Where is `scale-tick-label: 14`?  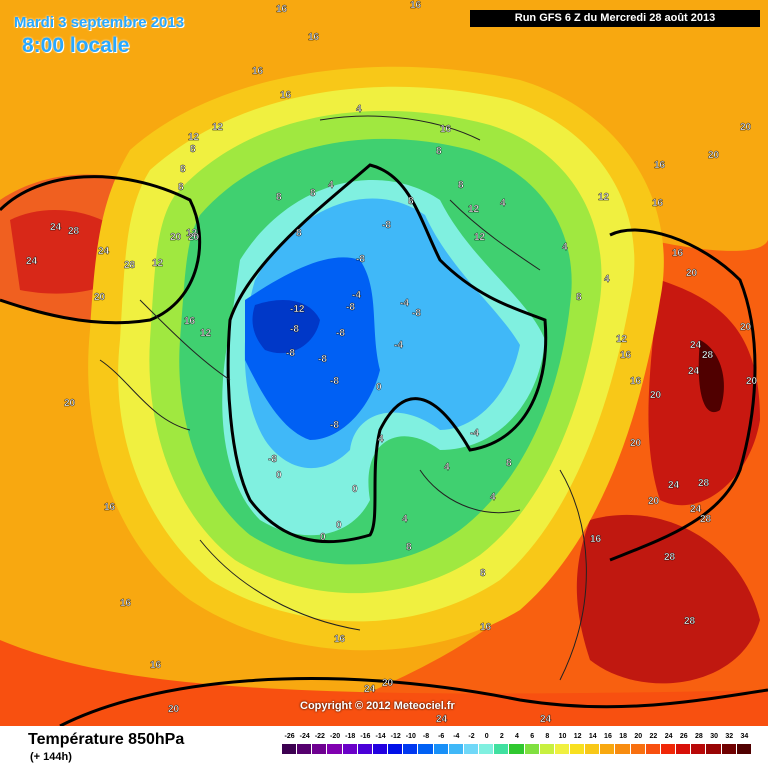 scale-tick-label: 14 is located at coordinates (592, 736).